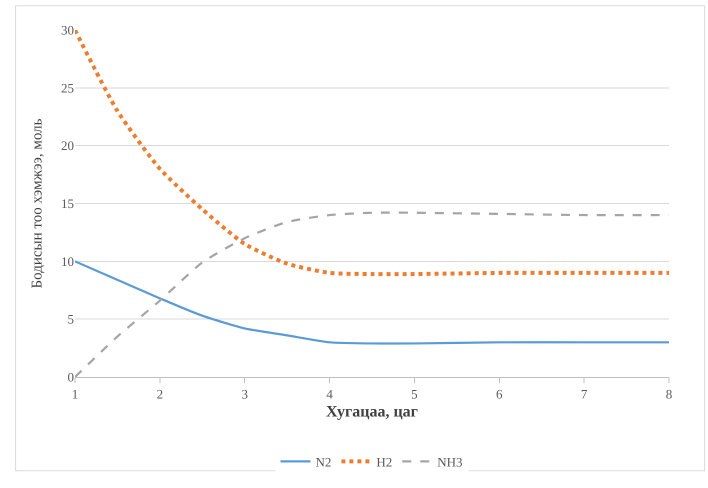 The image size is (708, 488). I want to click on x-tick-label: 3, so click(244, 394).